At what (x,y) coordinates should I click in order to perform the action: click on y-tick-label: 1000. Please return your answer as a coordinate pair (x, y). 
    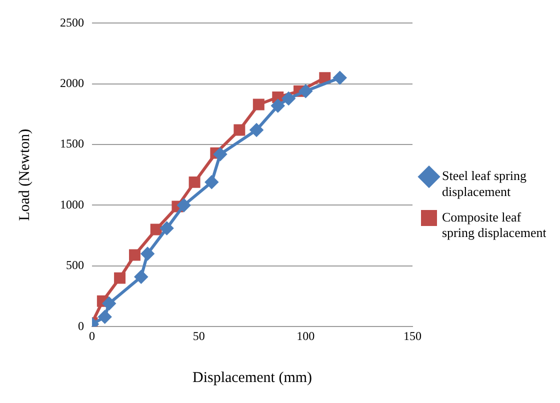
    Looking at the image, I should click on (72, 204).